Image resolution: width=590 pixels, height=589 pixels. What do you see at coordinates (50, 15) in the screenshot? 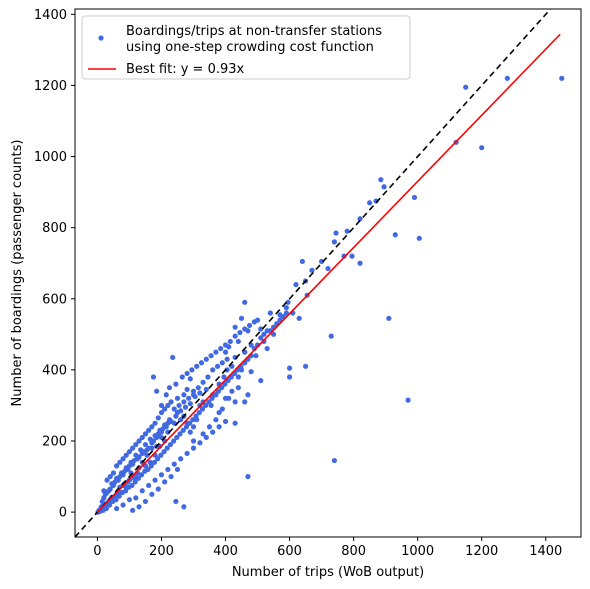
I see `y-tick-label: 1400` at bounding box center [50, 15].